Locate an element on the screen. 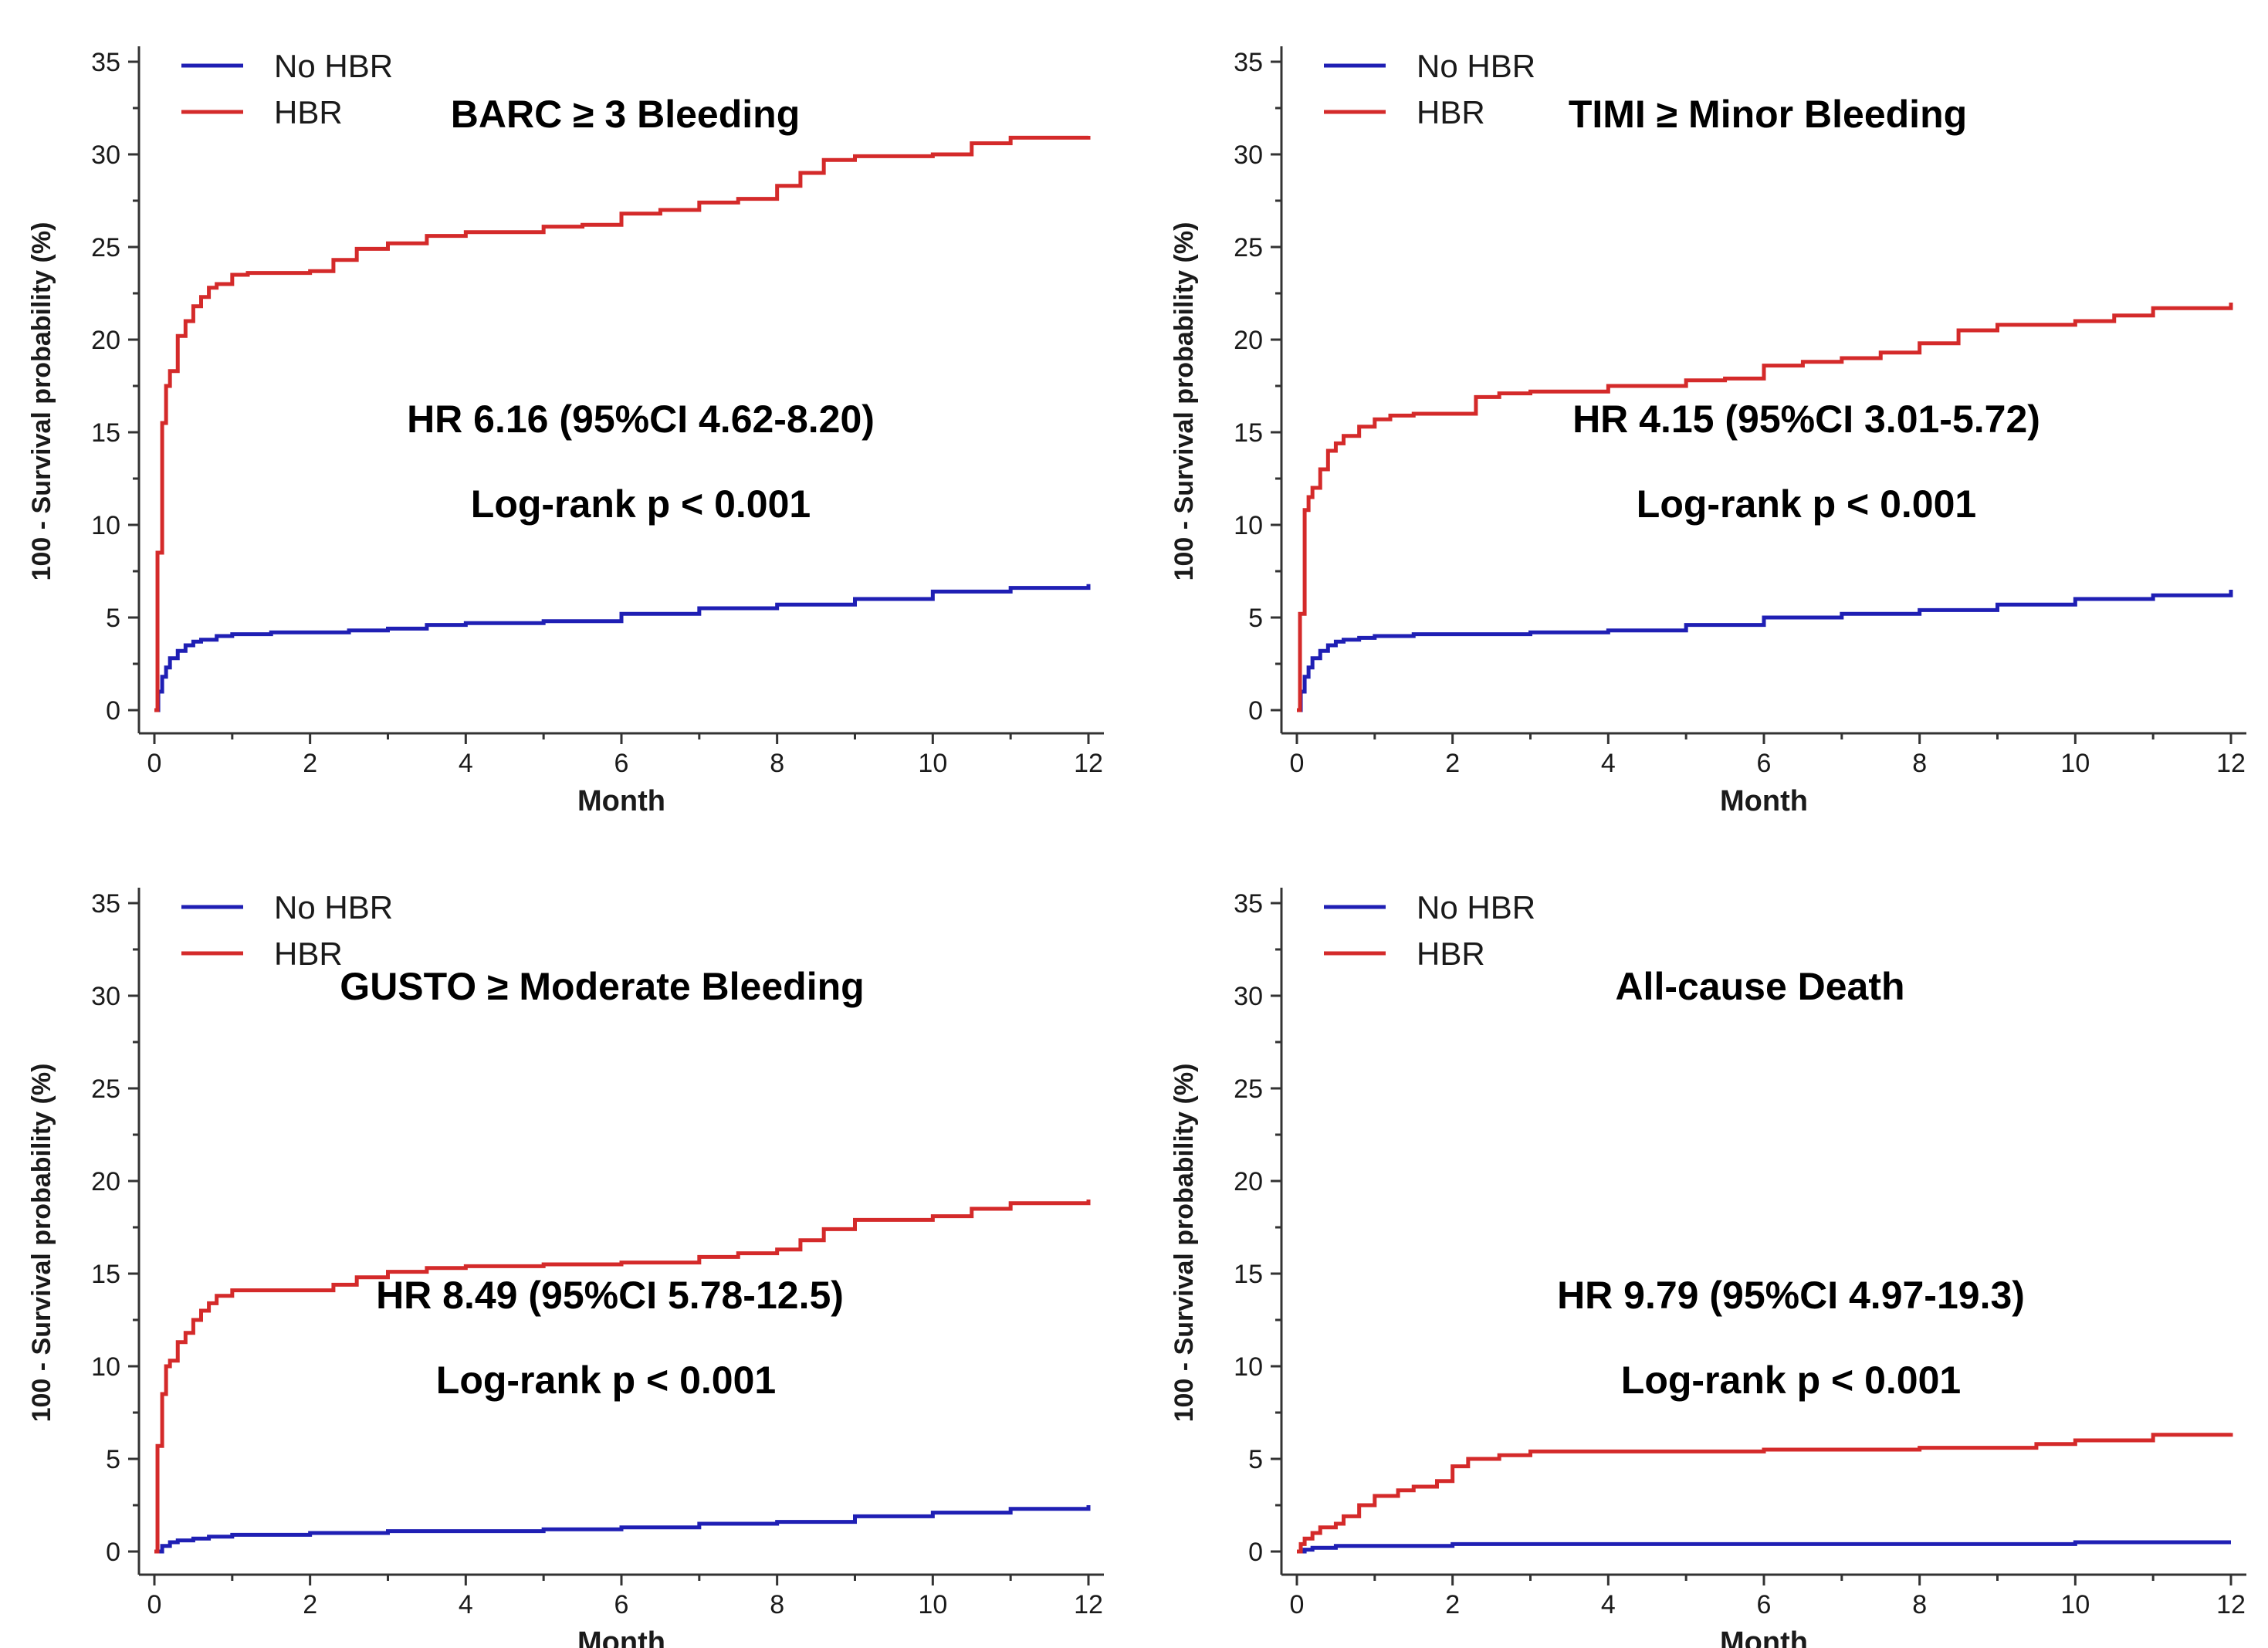  hazard-ratio-annotation: HR 9.79 (95%CI 4.97-19.3) is located at coordinates (1791, 1295).